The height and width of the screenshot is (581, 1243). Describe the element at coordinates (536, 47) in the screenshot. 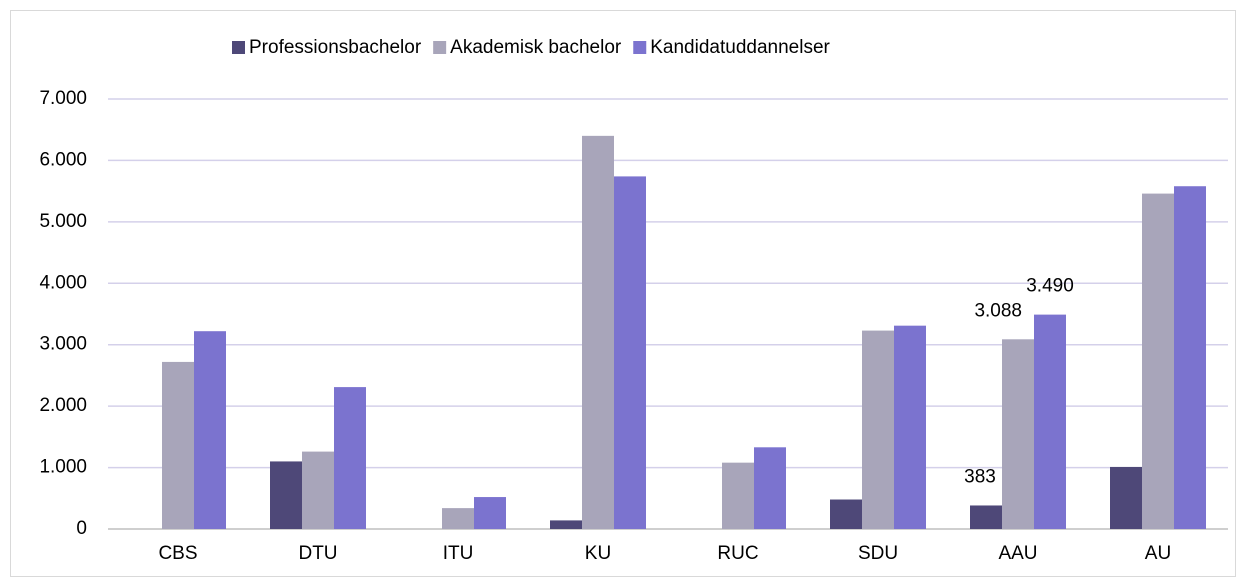

I see `legend-label: Akademisk bachelor` at that location.